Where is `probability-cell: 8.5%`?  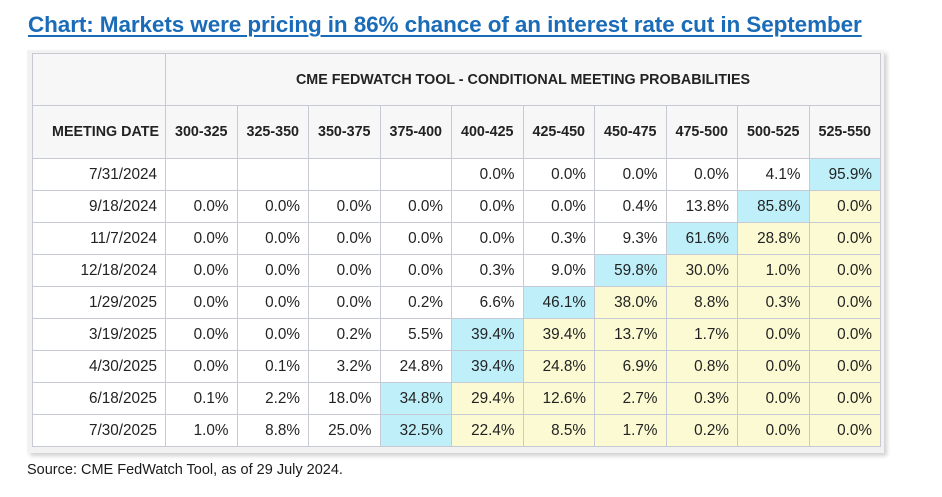
probability-cell: 8.5% is located at coordinates (558, 430).